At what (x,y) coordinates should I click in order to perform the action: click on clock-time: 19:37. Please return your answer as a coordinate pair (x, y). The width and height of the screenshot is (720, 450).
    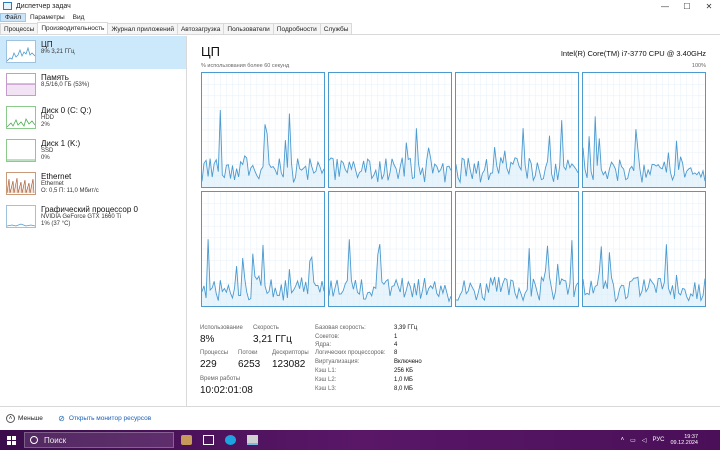
    Looking at the image, I should click on (691, 436).